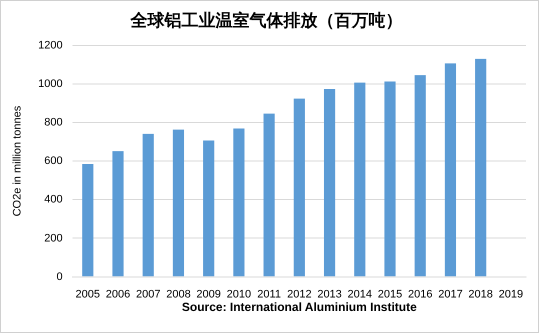  Describe the element at coordinates (59, 276) in the screenshot. I see `y-tick-label: 0` at that location.